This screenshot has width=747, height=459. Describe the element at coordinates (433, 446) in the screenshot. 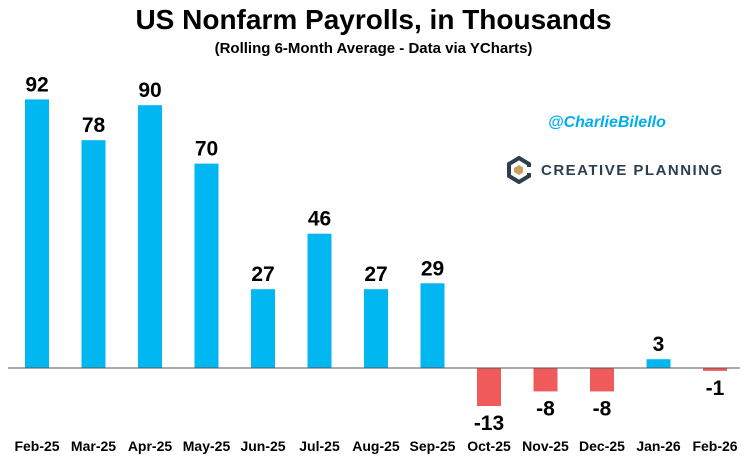

I see `x-tick-label: Sep-25` at that location.